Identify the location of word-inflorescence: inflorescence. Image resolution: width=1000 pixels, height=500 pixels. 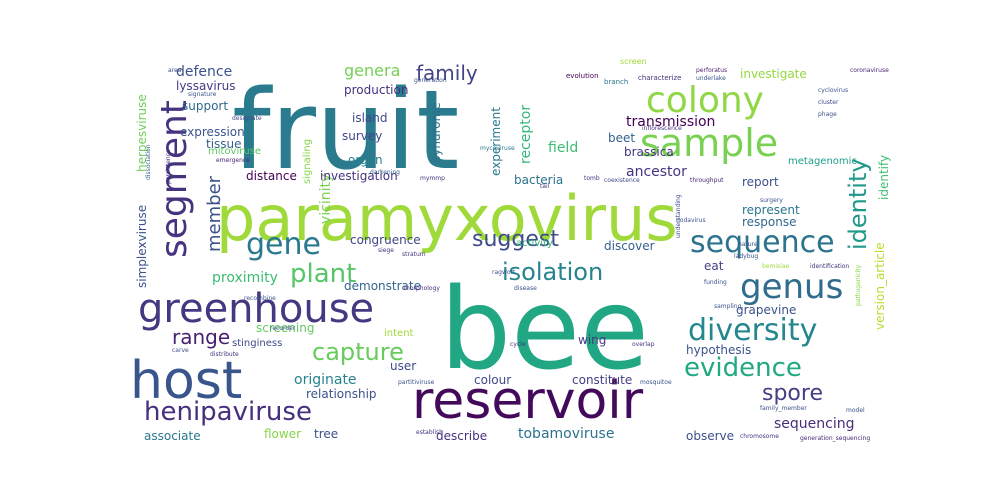
(662, 128).